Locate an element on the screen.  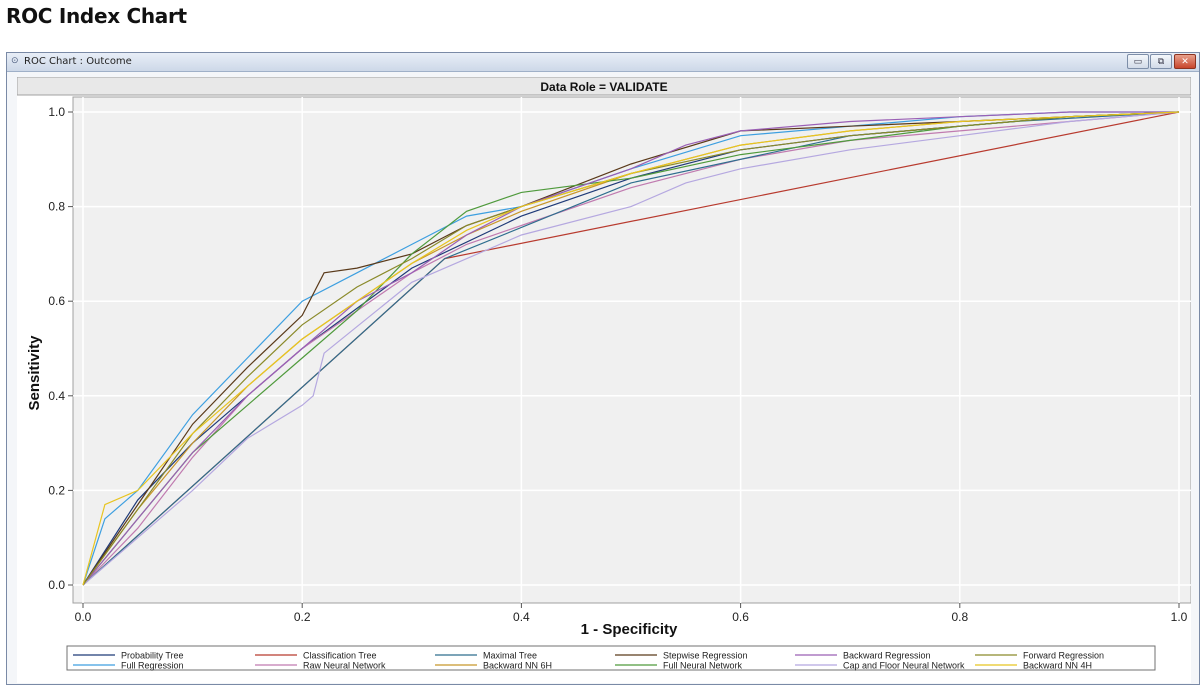
y-axis-label: Sensitivity is located at coordinates (34, 373).